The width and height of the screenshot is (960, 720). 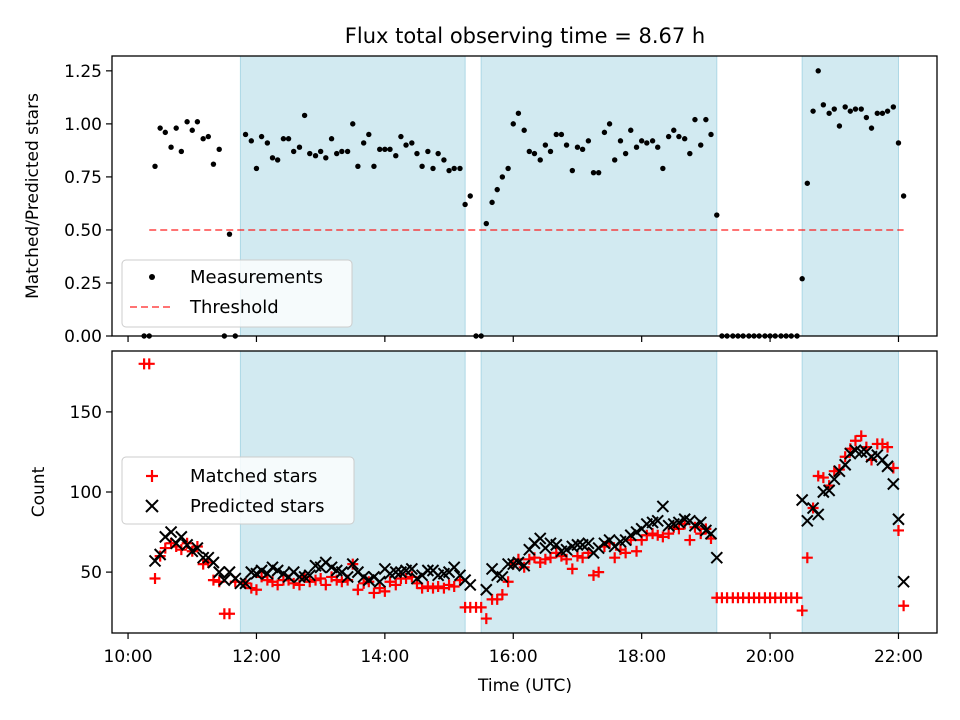 What do you see at coordinates (525, 36) in the screenshot?
I see `chart-title: Flux total observing time = 8.67 h` at bounding box center [525, 36].